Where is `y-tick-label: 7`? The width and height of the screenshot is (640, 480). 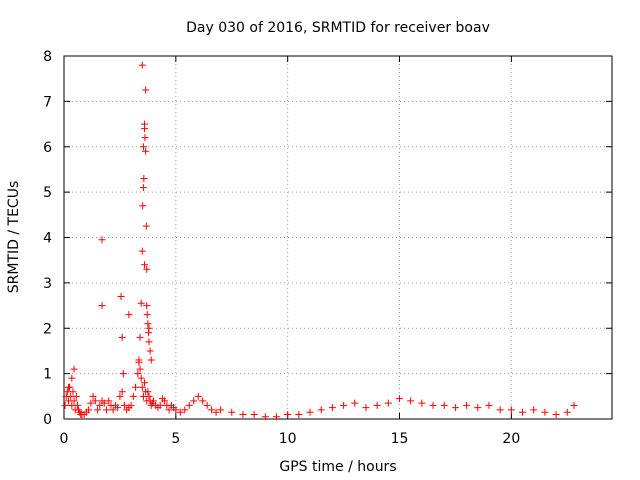 y-tick-label: 7 is located at coordinates (47, 102).